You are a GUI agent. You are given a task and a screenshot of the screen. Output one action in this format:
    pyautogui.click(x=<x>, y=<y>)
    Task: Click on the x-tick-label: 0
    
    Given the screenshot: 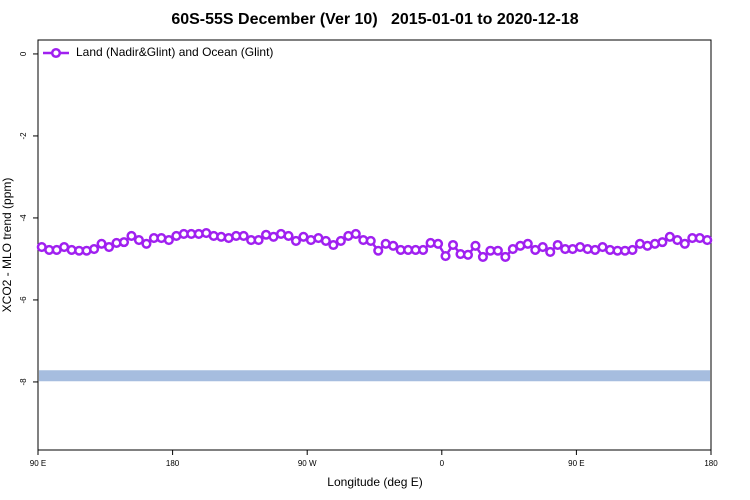 What is the action you would take?
    pyautogui.click(x=442, y=463)
    